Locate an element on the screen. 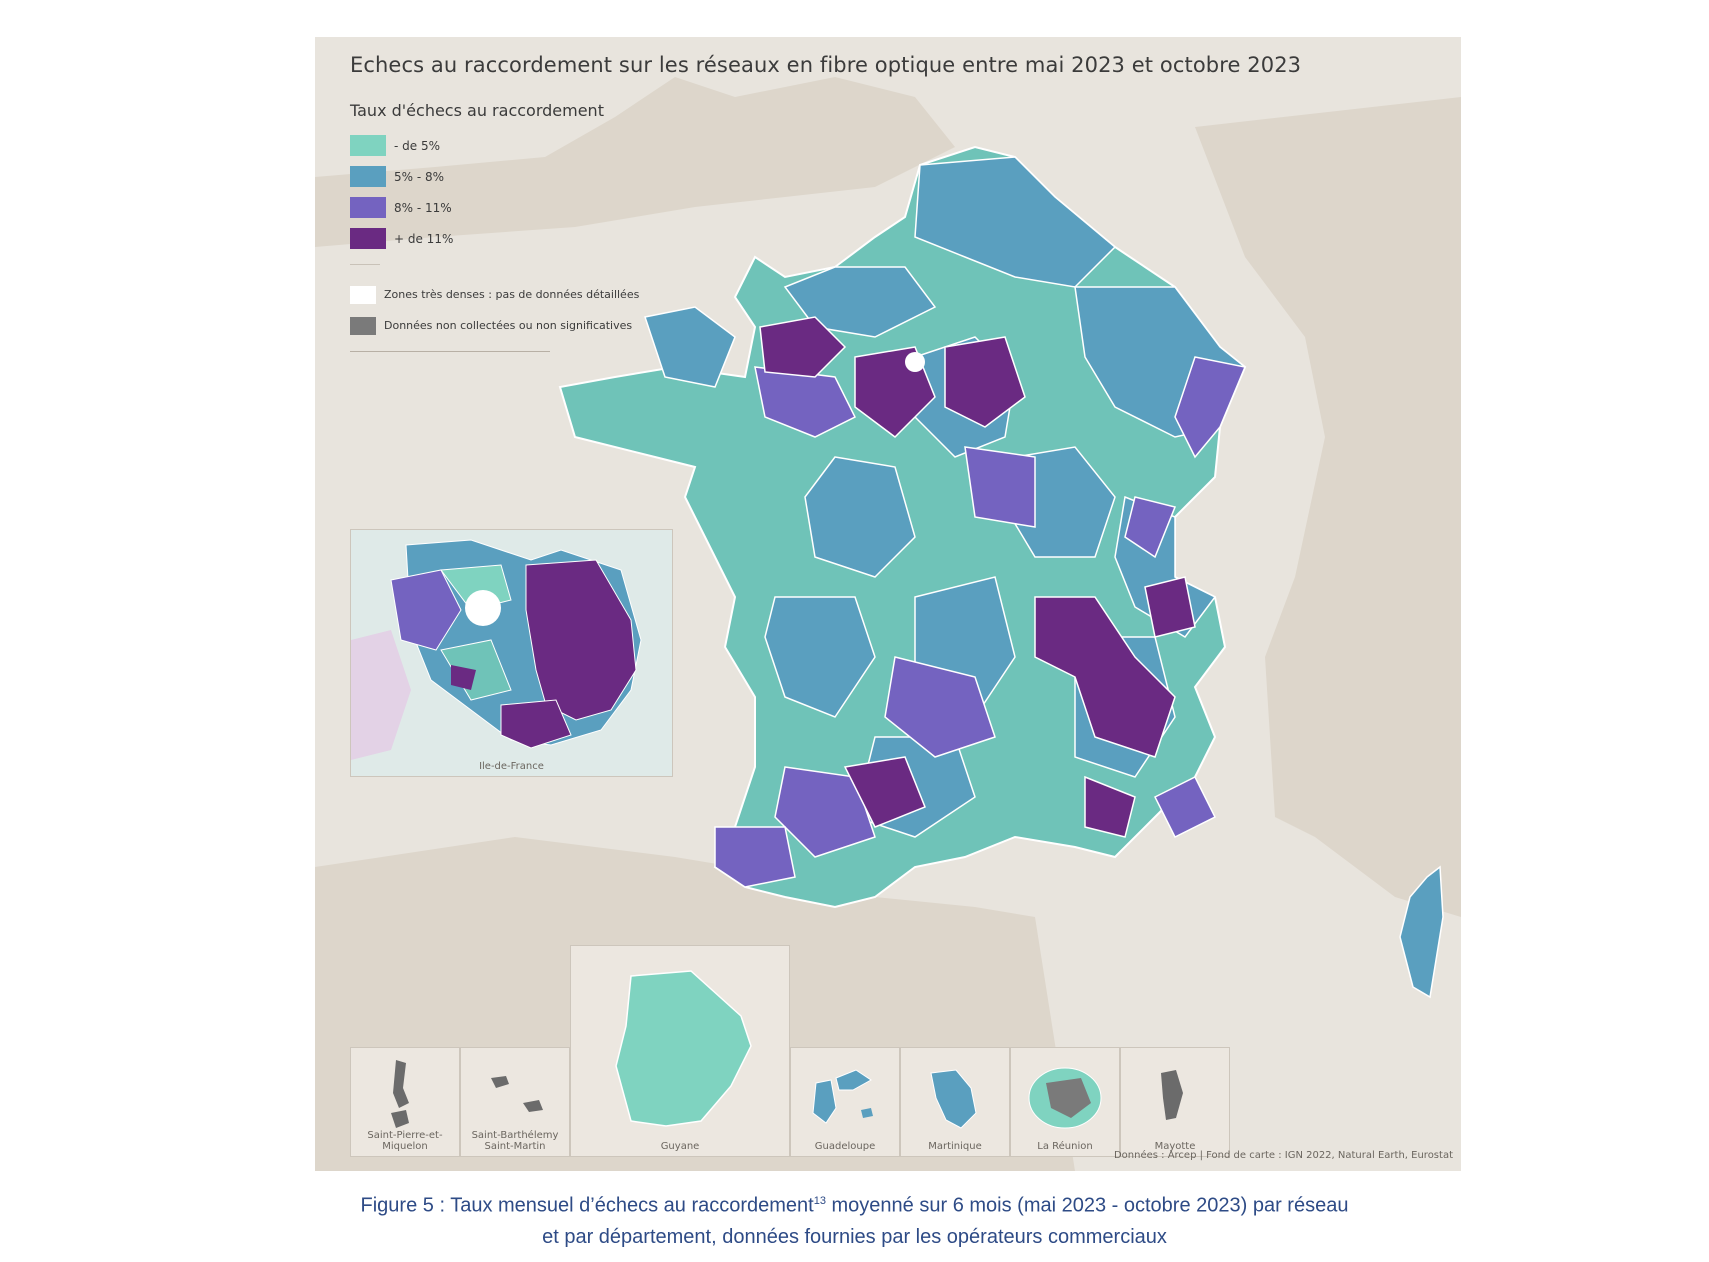 The height and width of the screenshot is (1262, 1709). corsica is located at coordinates (1421, 932).